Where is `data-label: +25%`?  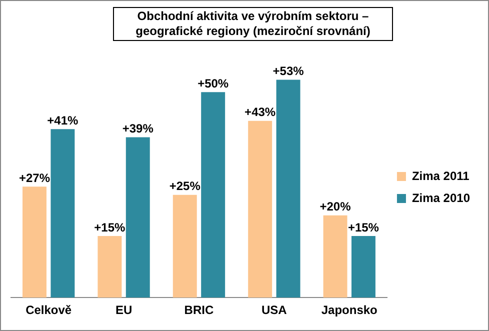 data-label: +25% is located at coordinates (185, 186).